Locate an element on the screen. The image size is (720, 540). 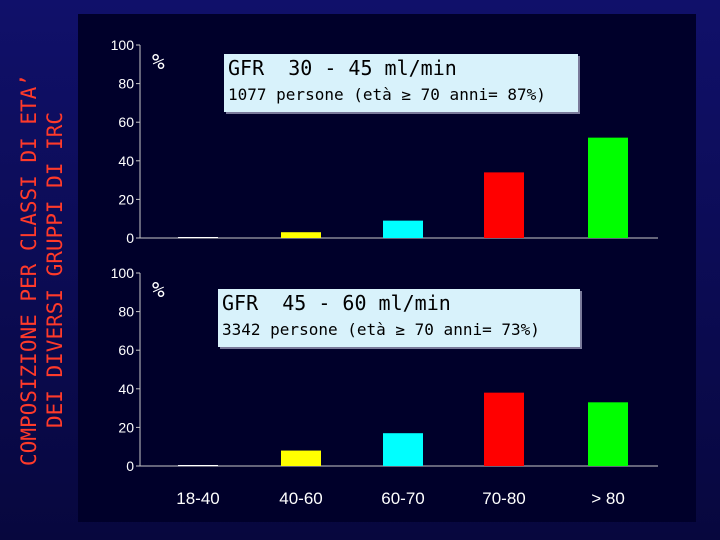
top-y-tick-label: 20 is located at coordinates (126, 199).